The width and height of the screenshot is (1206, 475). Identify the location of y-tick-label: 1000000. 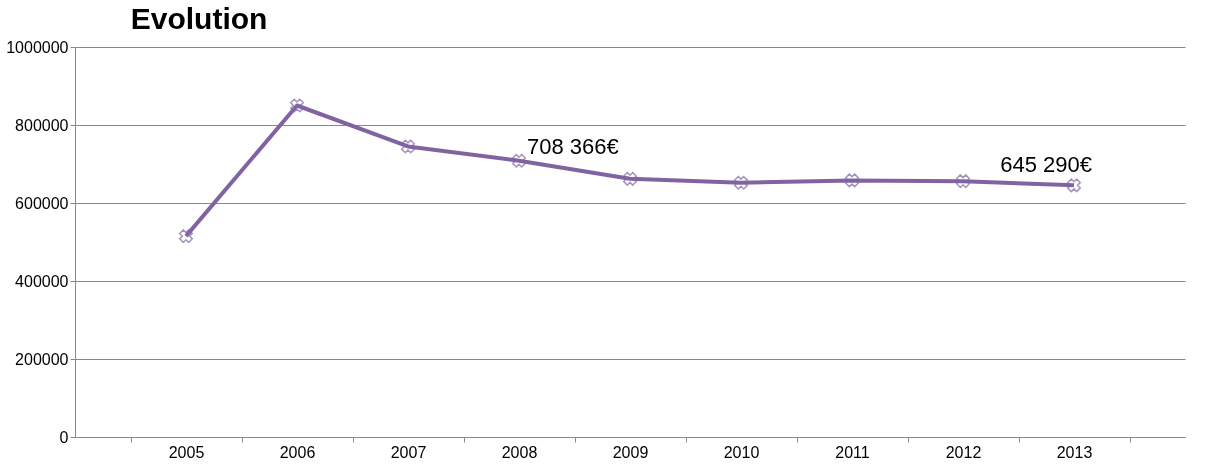
(37, 47).